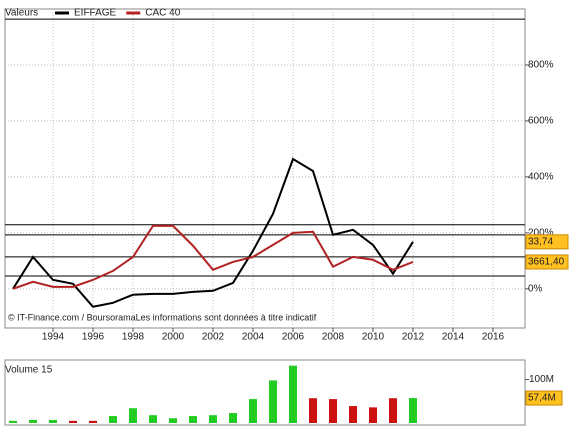 The height and width of the screenshot is (430, 570). What do you see at coordinates (29, 370) in the screenshot?
I see `volume-title: Volume 15` at bounding box center [29, 370].